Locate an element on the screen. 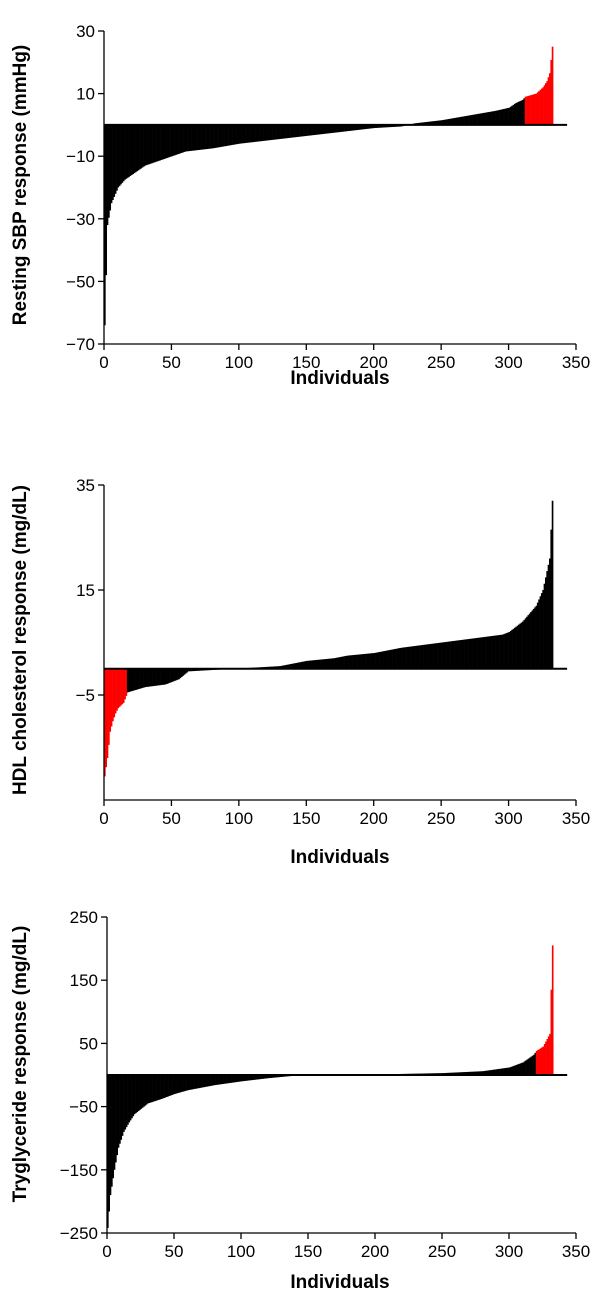 This screenshot has width=601, height=1300. hdl-x-axis-title: Individuals is located at coordinates (339, 857).